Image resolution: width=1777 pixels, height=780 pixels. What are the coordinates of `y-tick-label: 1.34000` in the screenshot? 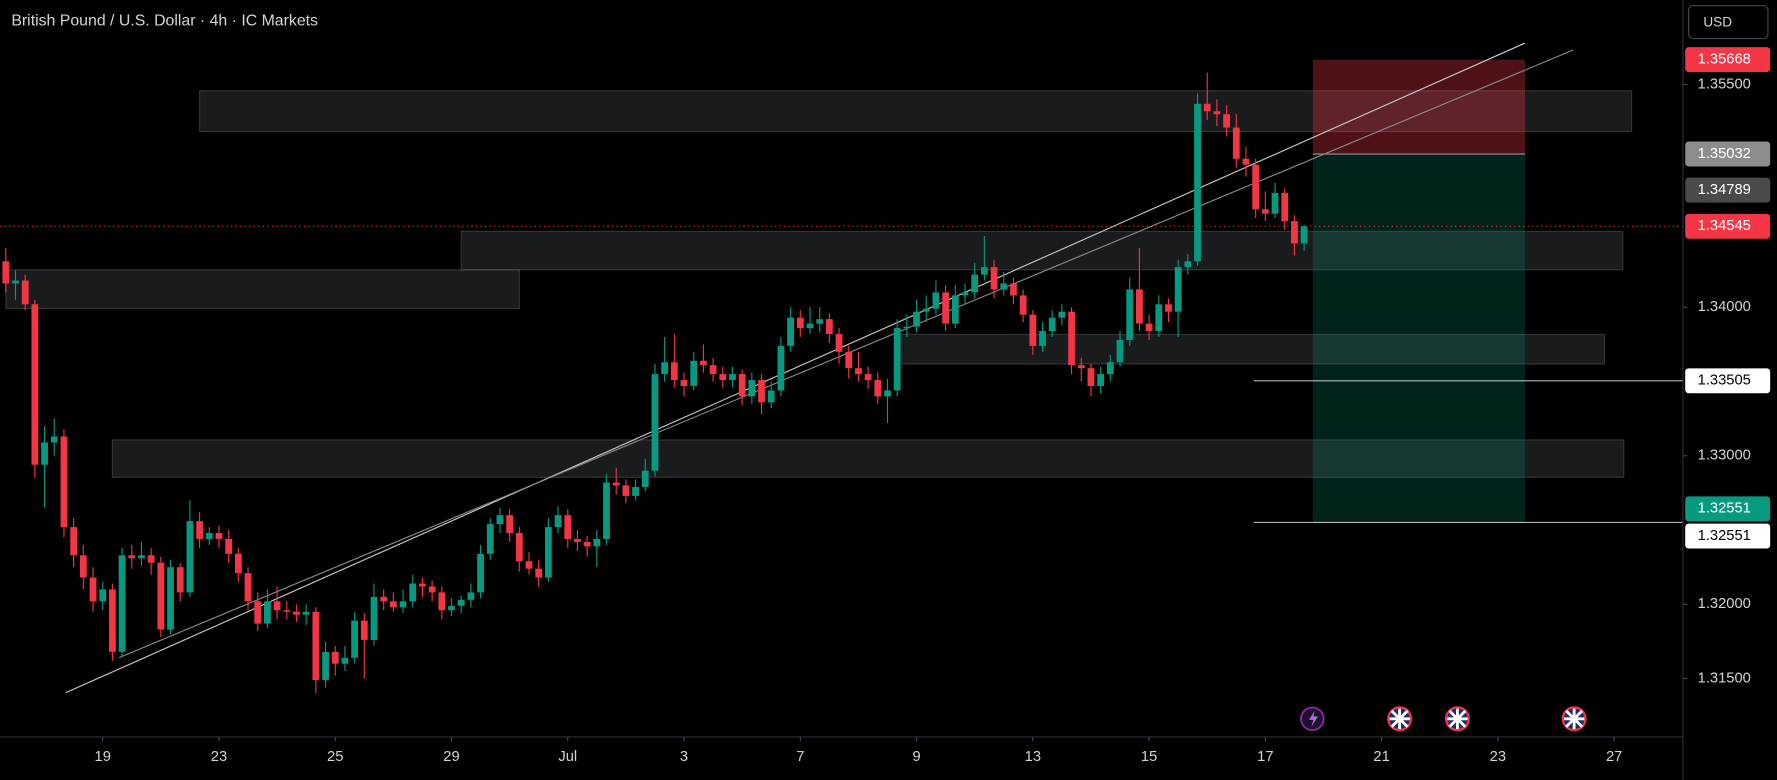 It's located at (1724, 307).